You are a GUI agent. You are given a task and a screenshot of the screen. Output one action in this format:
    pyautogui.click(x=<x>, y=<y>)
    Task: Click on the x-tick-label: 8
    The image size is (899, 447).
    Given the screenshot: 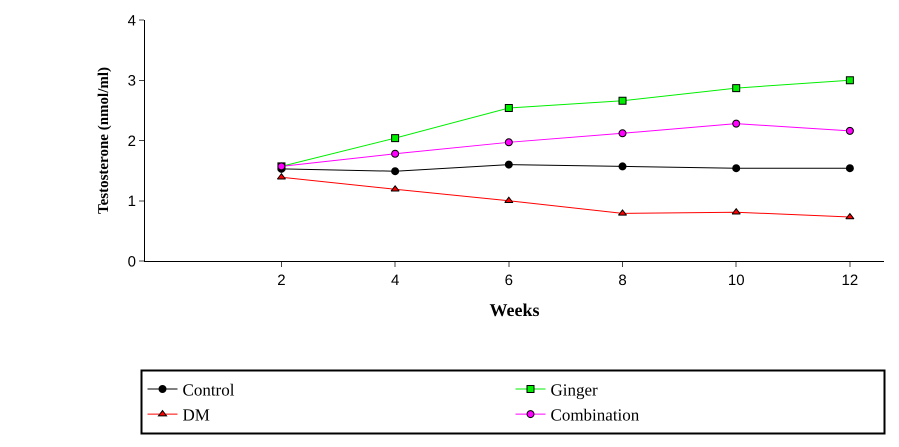 What is the action you would take?
    pyautogui.click(x=622, y=280)
    